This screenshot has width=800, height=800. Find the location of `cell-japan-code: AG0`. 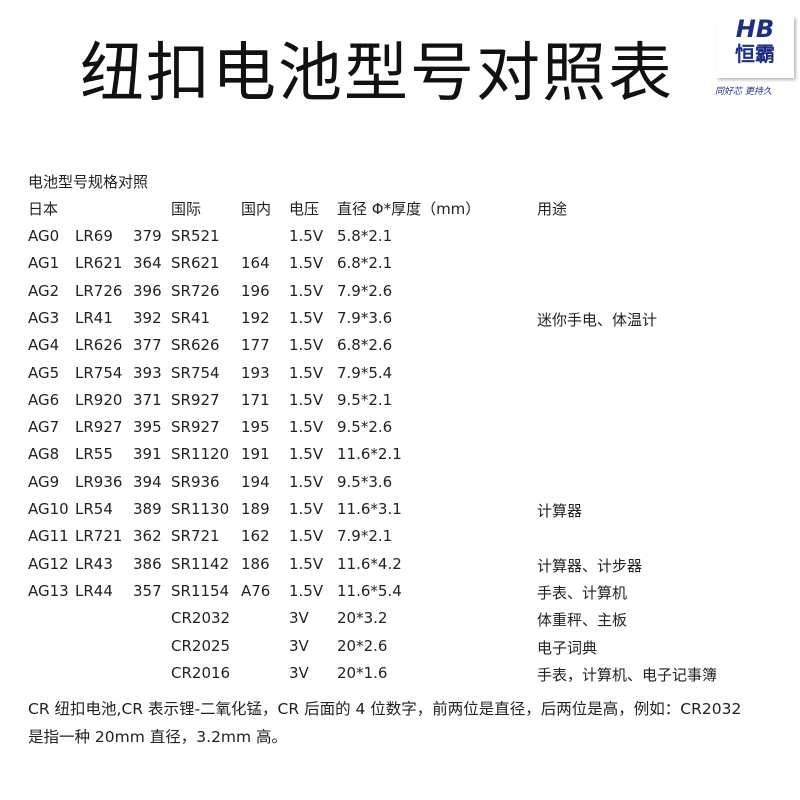

cell-japan-code: AG0 is located at coordinates (44, 236).